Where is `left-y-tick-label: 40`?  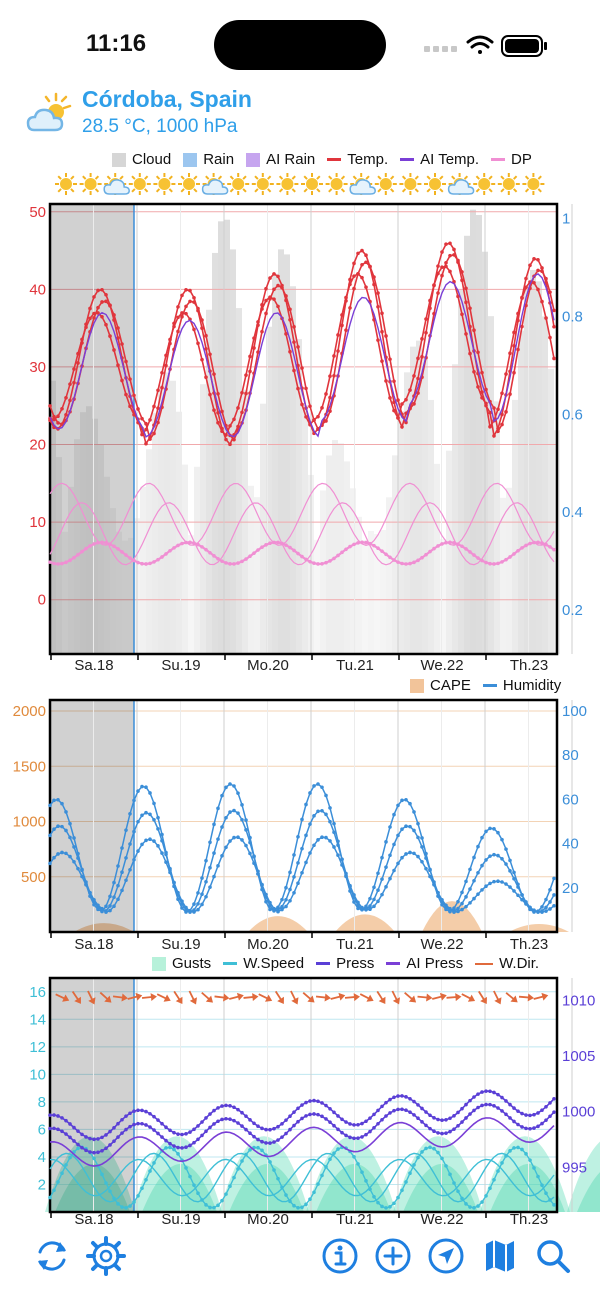
left-y-tick-label: 40 is located at coordinates (37, 289).